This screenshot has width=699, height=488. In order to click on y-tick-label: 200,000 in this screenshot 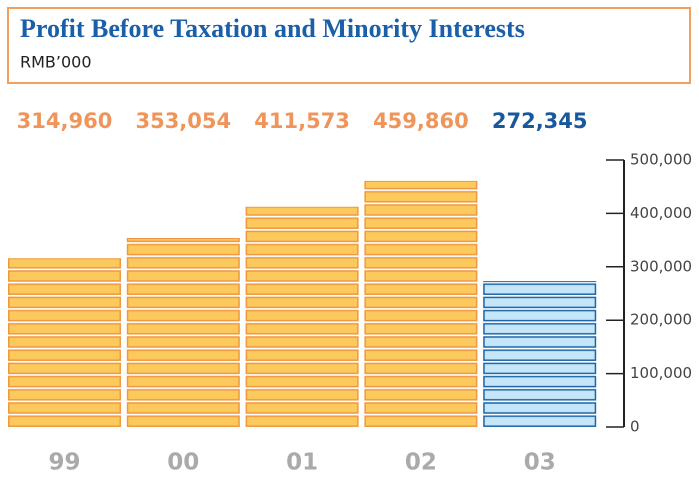, I will do `click(661, 320)`.